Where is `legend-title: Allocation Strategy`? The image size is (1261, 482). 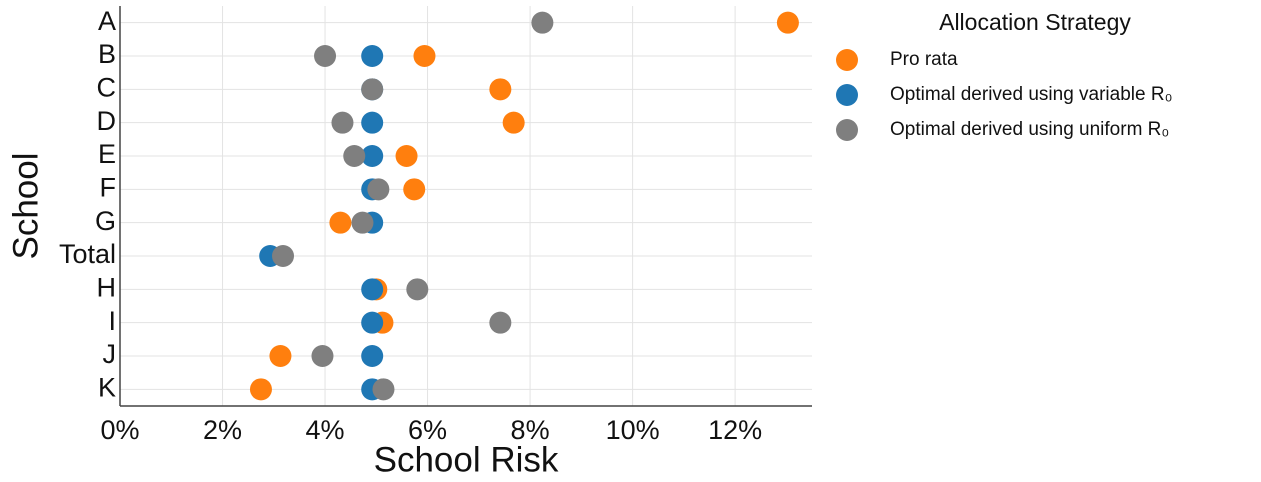
legend-title: Allocation Strategy is located at coordinates (1035, 22).